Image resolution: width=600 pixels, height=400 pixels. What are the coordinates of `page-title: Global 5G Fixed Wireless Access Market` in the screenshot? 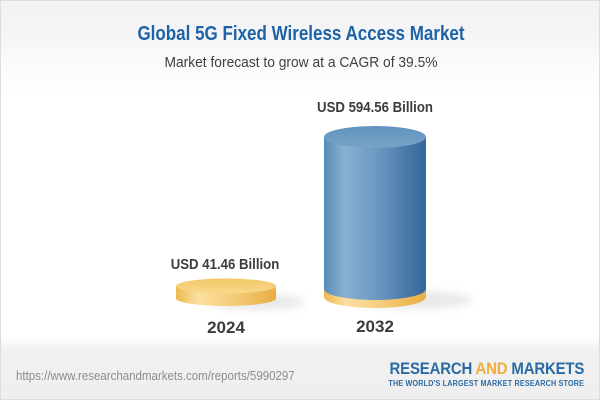 It's located at (301, 34).